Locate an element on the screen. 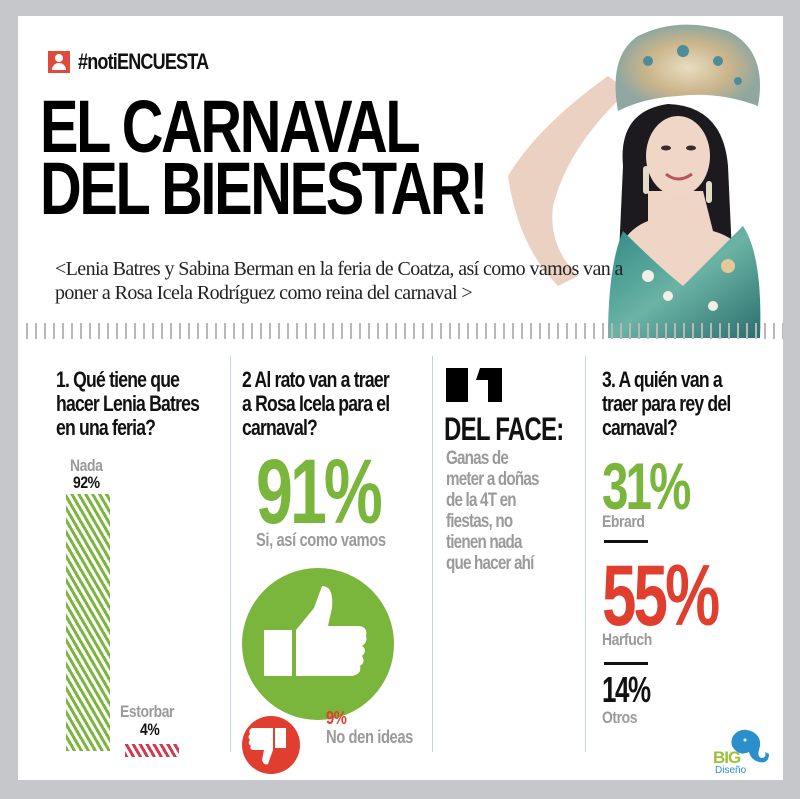 The width and height of the screenshot is (800, 799). question-1-line: 1. Qué tiene que is located at coordinates (118, 379).